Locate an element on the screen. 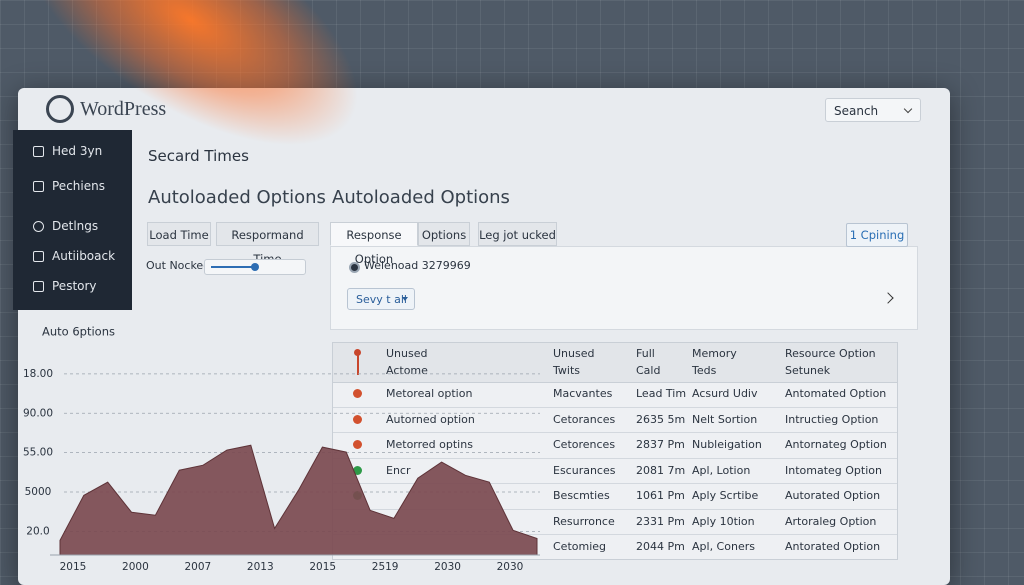  column-header: Memory is located at coordinates (714, 353).